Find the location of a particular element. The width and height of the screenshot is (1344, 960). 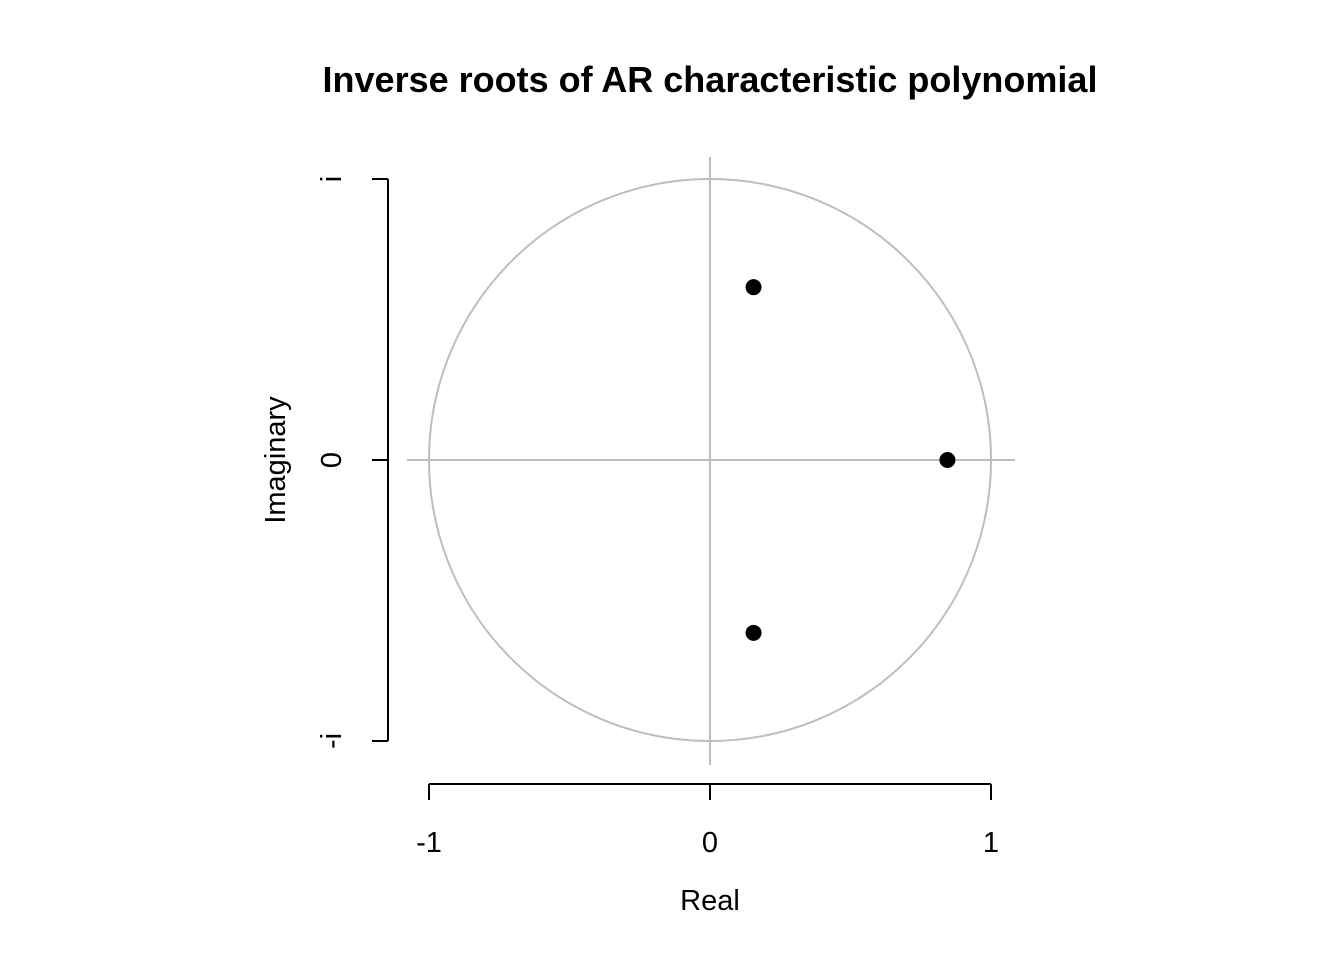

y-axis: -i 0 i is located at coordinates (352, 462).